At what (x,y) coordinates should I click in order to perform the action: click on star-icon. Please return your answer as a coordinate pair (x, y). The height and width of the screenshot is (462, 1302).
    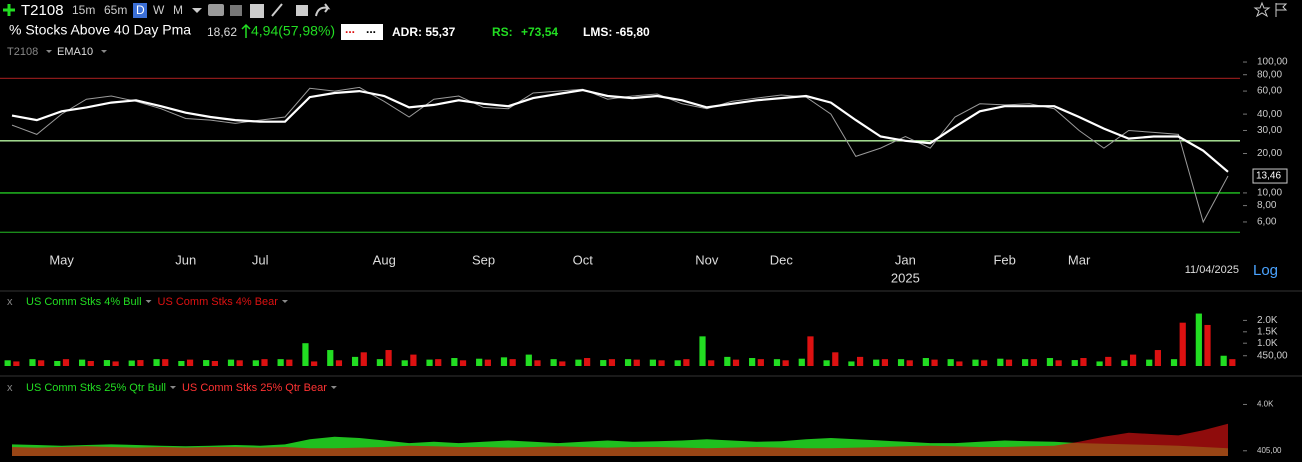
    Looking at the image, I should click on (1262, 9).